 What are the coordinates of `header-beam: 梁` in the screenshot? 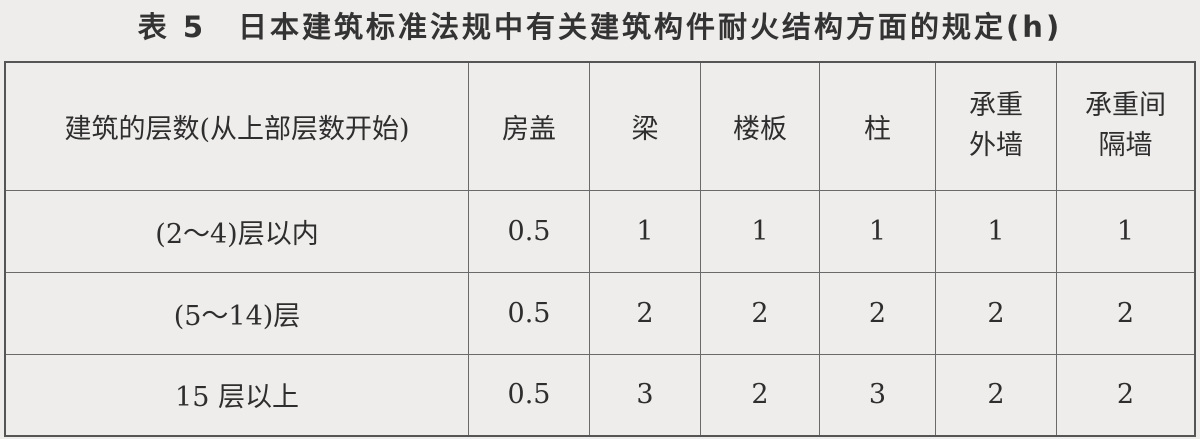 It's located at (645, 126).